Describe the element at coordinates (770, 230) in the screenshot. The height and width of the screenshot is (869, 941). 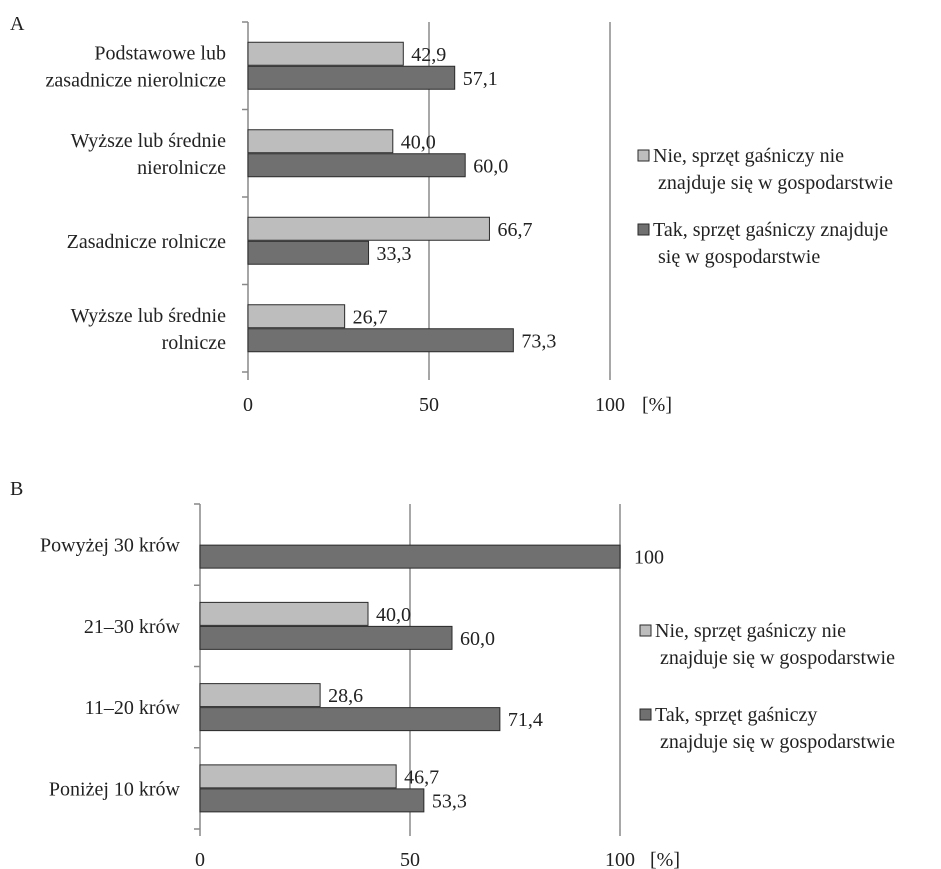
I see `legend-label: Tak, sprzęt gaśniczy znajduje` at that location.